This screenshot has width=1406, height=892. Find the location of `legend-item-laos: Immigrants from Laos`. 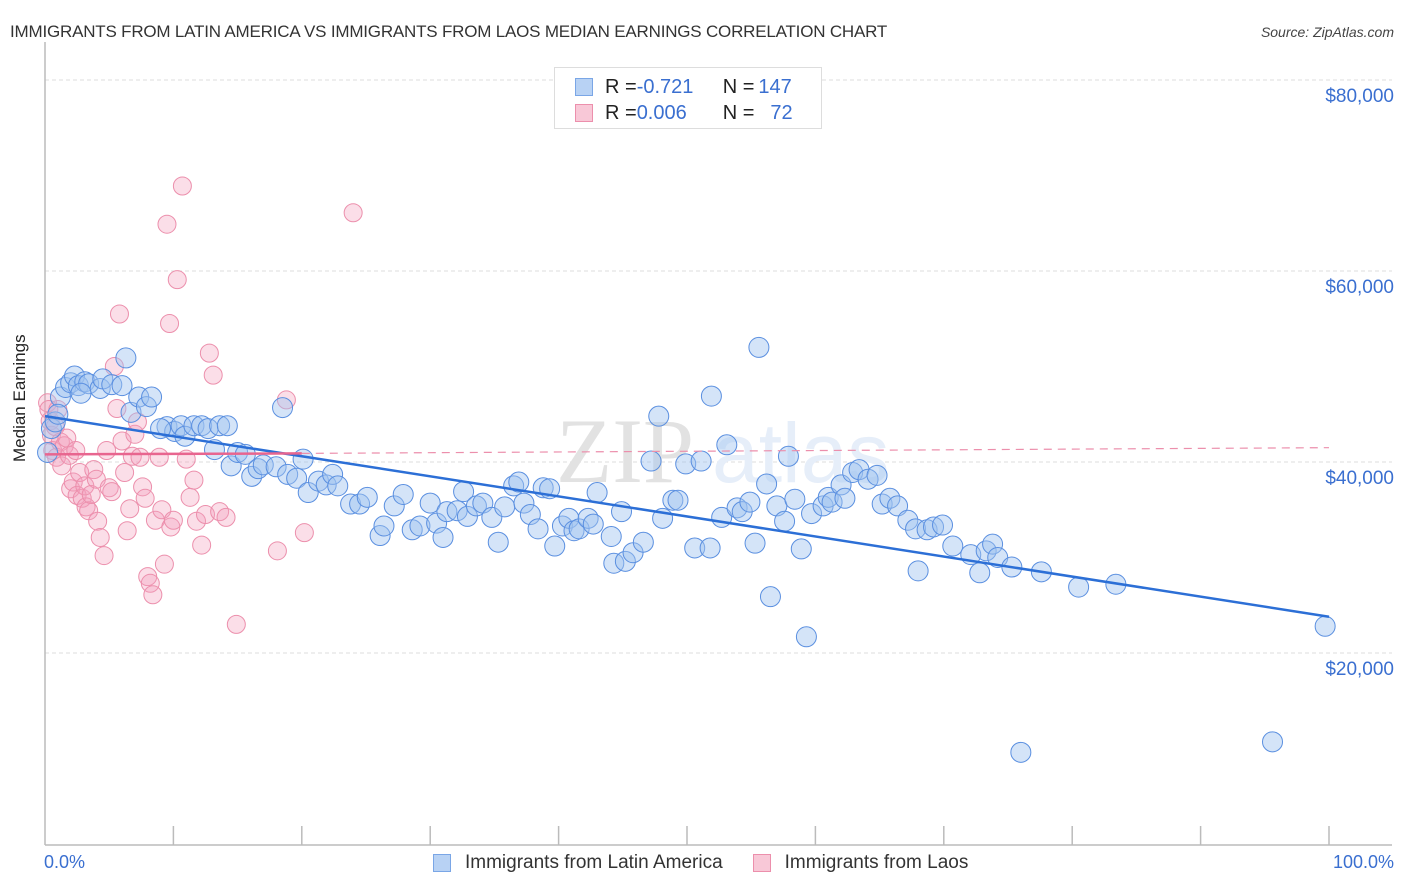

legend-item-laos: Immigrants from Laos is located at coordinates (860, 863).